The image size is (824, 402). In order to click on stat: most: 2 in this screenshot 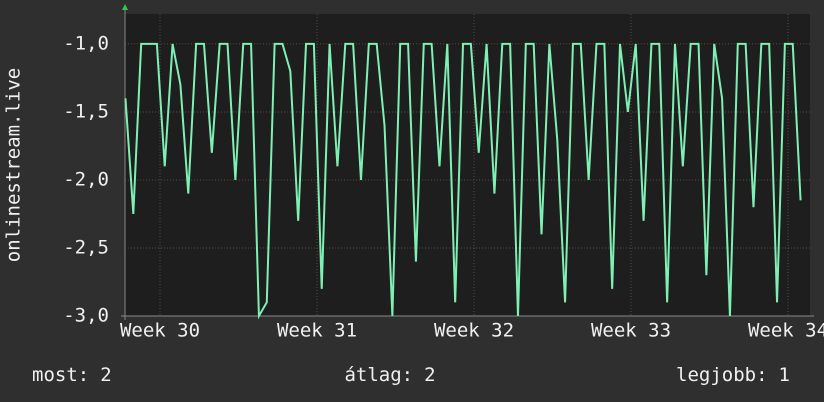, I will do `click(72, 375)`.